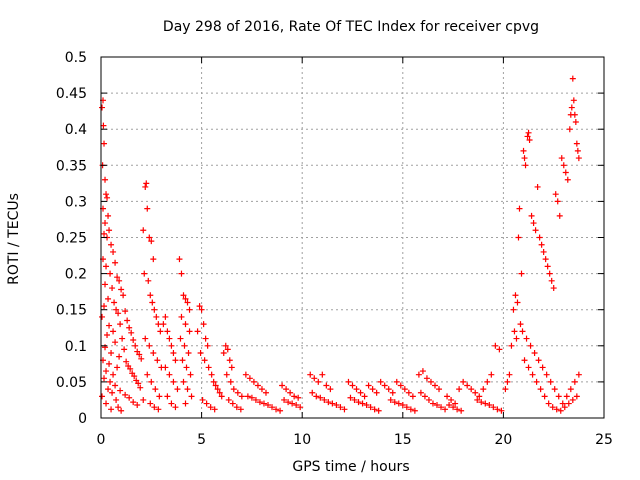 The height and width of the screenshot is (480, 640). What do you see at coordinates (76, 202) in the screenshot?
I see `y-tick-label: 0.3` at bounding box center [76, 202].